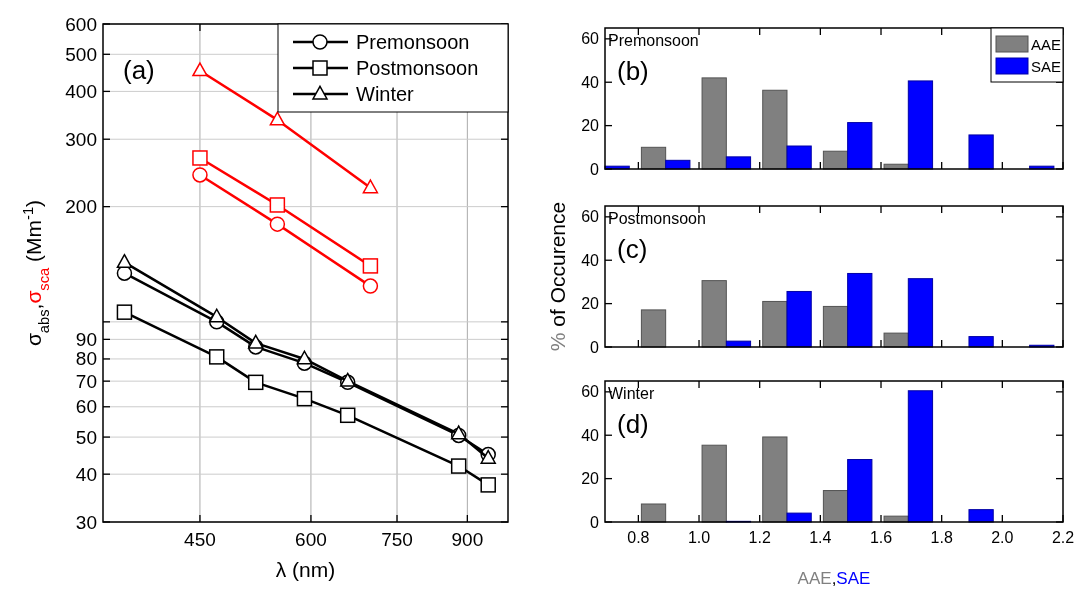 The image size is (1075, 595). Describe the element at coordinates (86, 522) in the screenshot. I see `y-tick-label: 30` at that location.